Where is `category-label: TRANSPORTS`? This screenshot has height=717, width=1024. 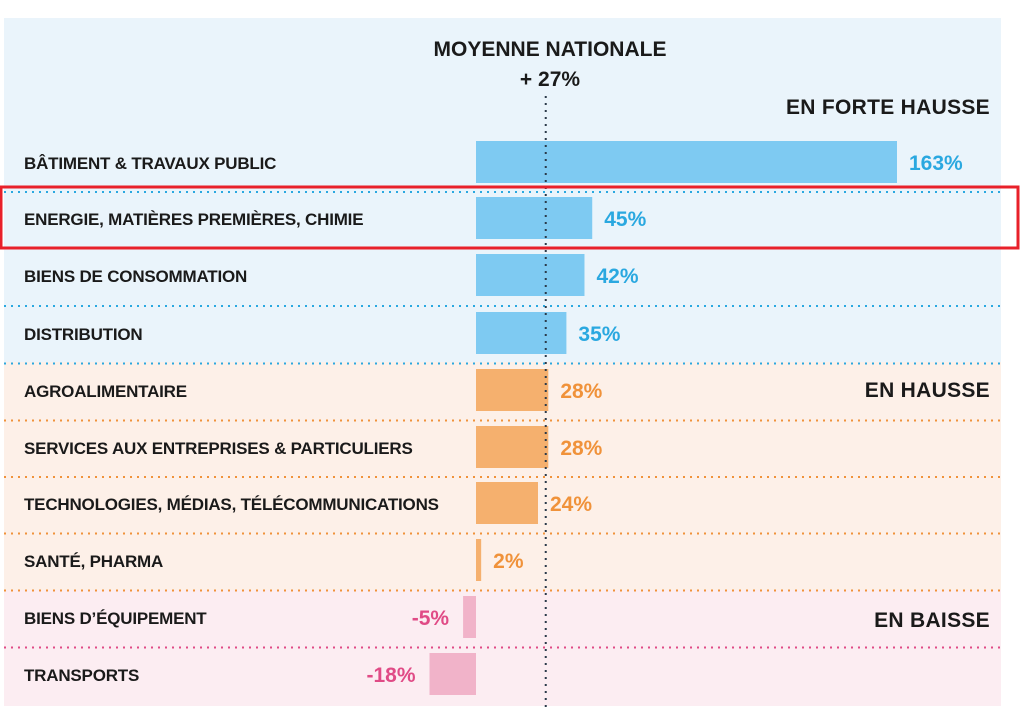 category-label: TRANSPORTS is located at coordinates (81, 675).